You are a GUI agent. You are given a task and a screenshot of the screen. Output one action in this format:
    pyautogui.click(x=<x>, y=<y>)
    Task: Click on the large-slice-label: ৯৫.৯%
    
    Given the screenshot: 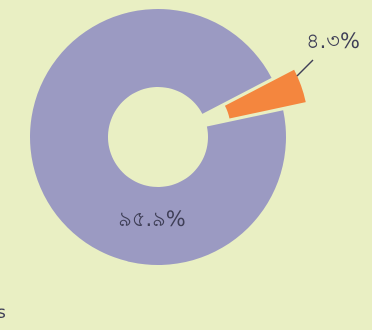 What is the action you would take?
    pyautogui.click(x=152, y=219)
    